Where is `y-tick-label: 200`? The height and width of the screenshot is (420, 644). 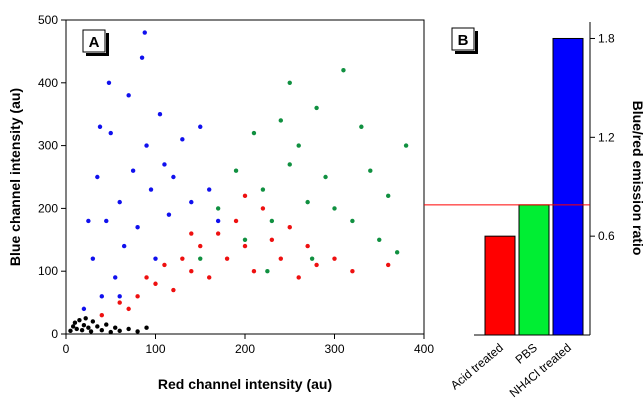
y-tick-label: 200 is located at coordinates (48, 208).